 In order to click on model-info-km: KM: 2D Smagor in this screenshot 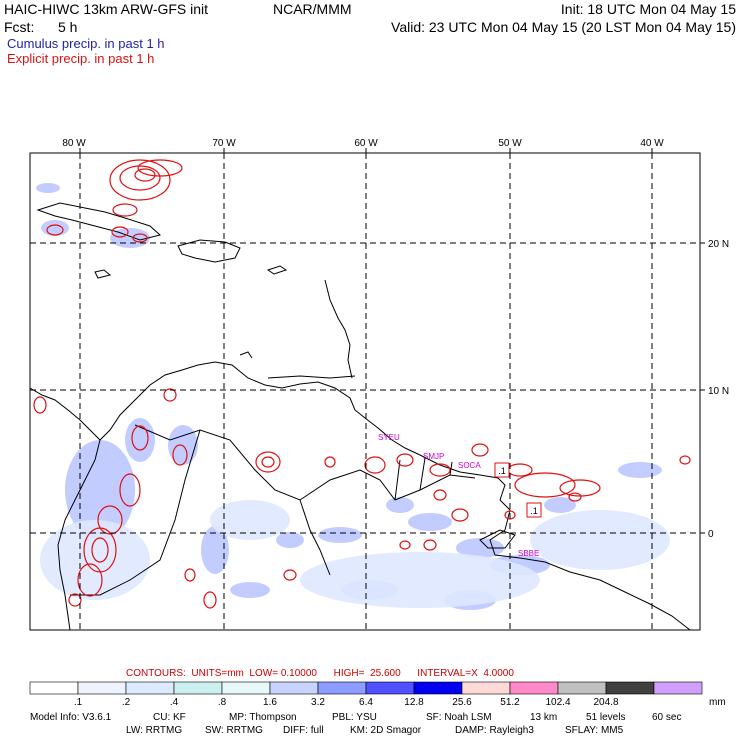, I will do `click(386, 730)`.